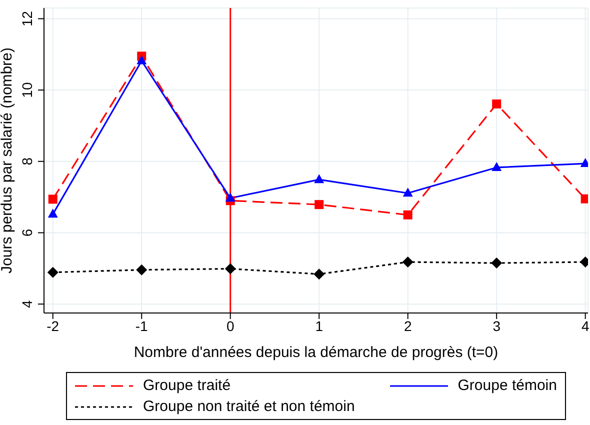  I want to click on y-tick-label: 8, so click(27, 161).